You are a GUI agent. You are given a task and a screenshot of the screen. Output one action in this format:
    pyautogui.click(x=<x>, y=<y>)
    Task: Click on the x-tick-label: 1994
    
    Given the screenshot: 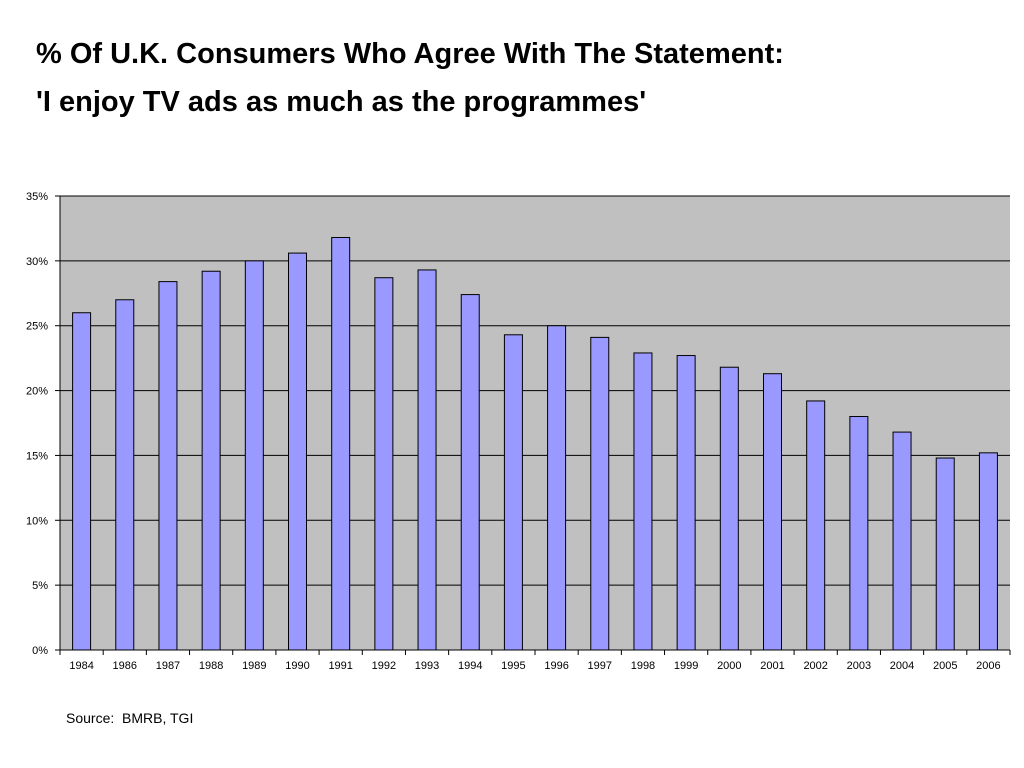 What is the action you would take?
    pyautogui.click(x=470, y=666)
    